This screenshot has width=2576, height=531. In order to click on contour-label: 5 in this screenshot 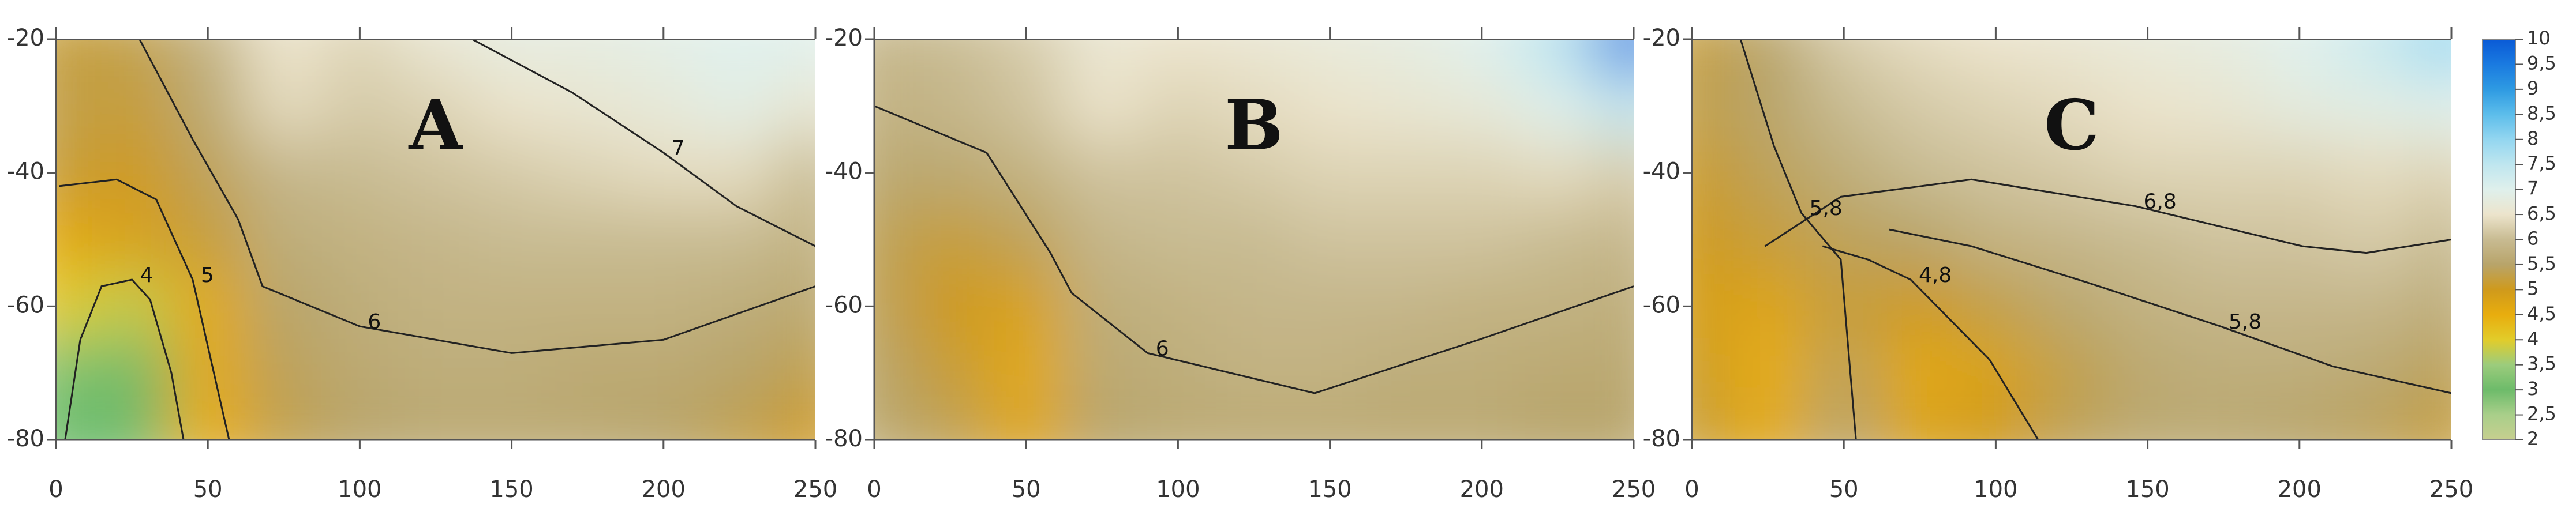, I will do `click(208, 275)`.